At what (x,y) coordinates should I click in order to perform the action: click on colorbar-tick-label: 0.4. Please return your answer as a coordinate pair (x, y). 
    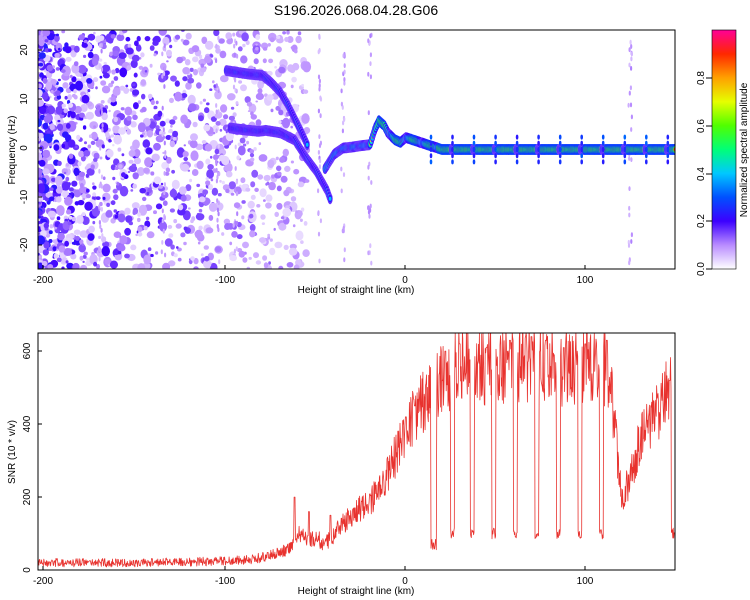
    Looking at the image, I should click on (701, 174).